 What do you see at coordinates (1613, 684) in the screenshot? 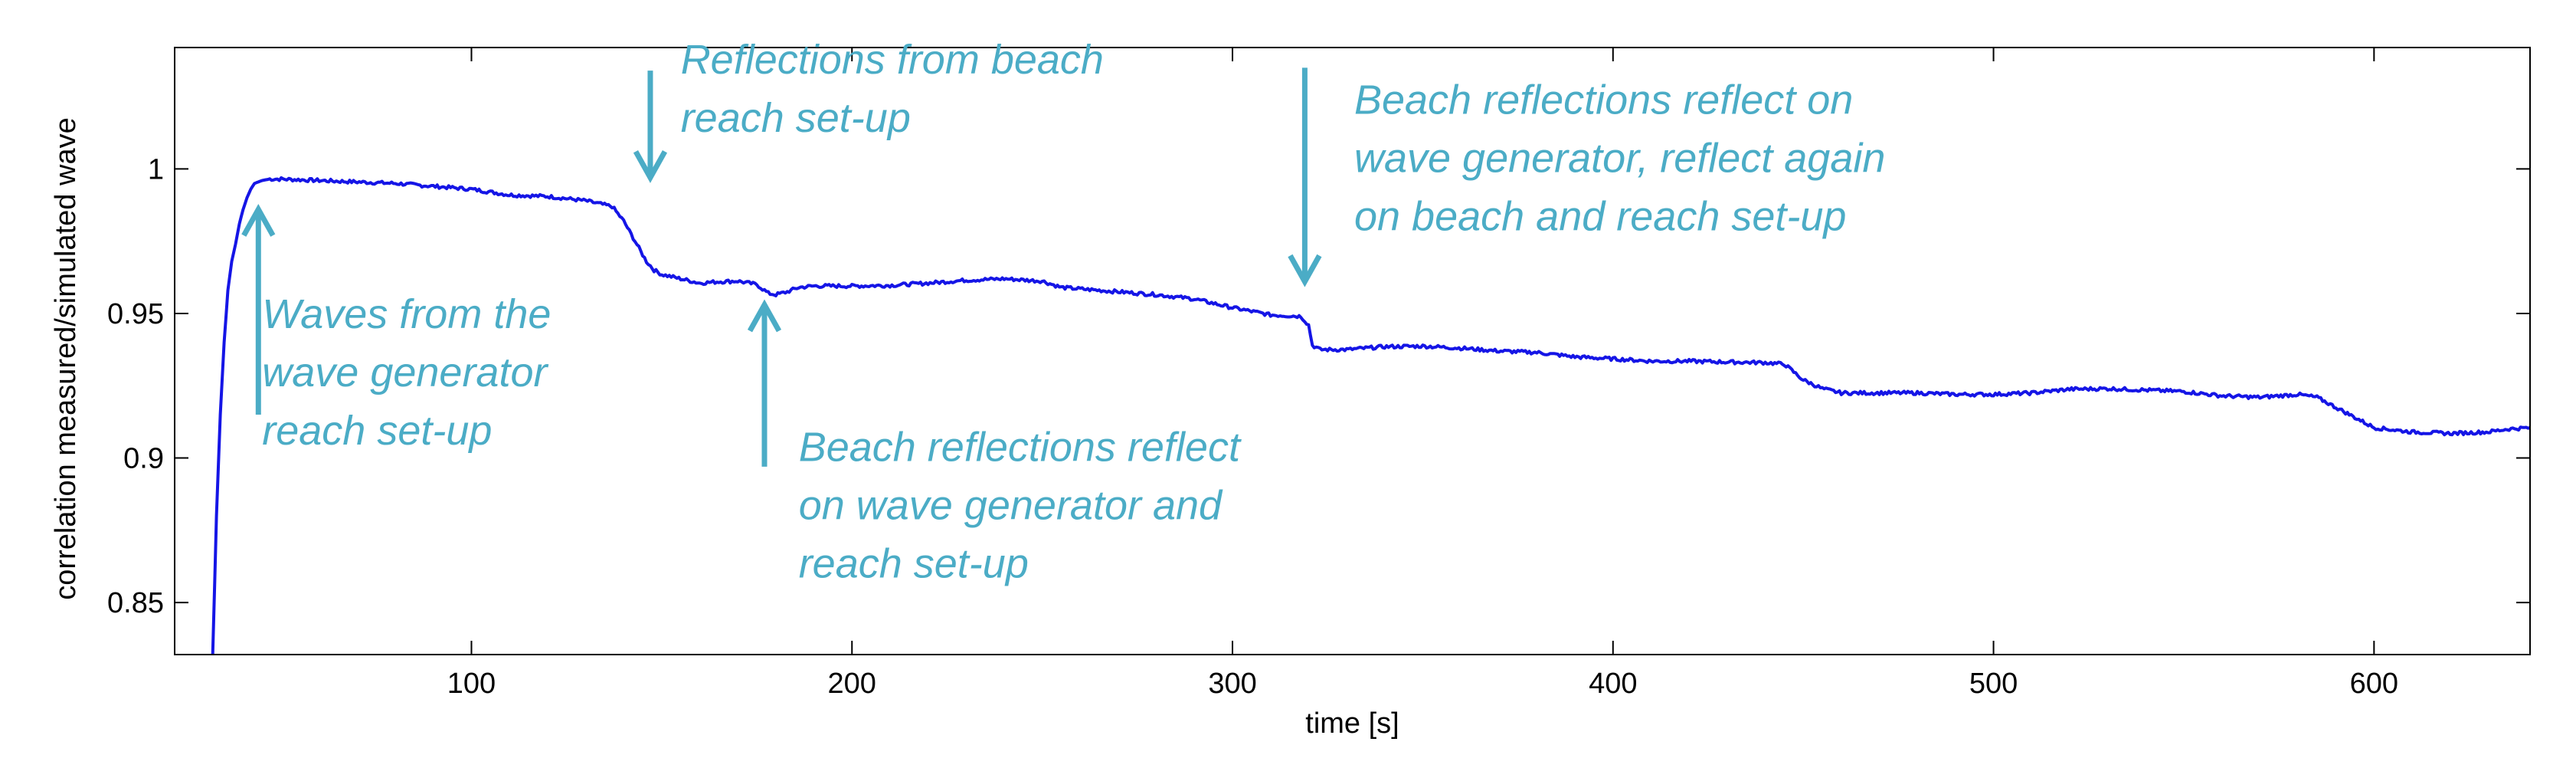
I see `x-tick-label: 400` at bounding box center [1613, 684].